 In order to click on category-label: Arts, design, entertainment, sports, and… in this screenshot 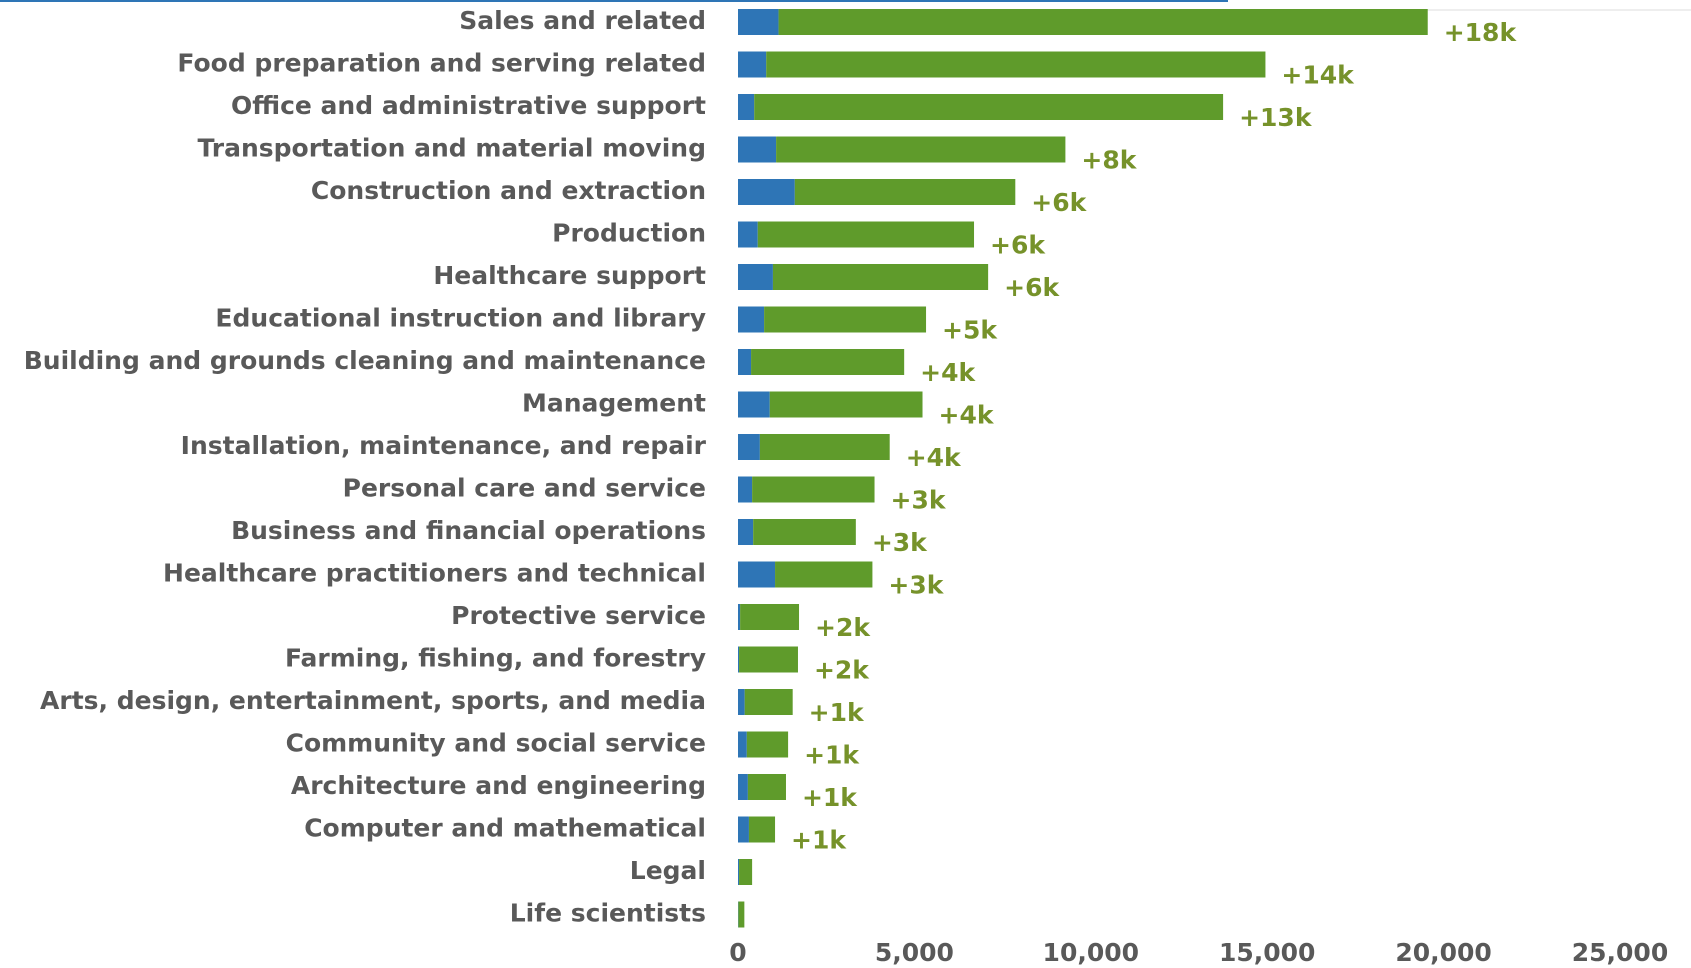, I will do `click(373, 700)`.